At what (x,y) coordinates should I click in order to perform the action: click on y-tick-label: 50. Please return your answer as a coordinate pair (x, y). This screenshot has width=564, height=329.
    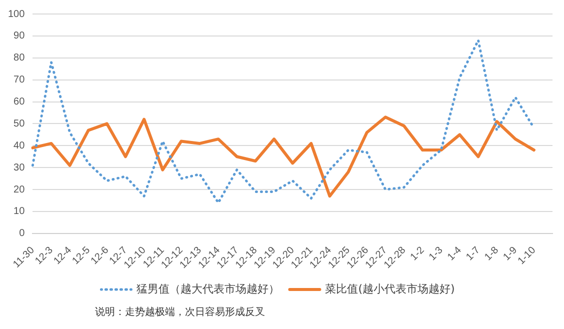
    Looking at the image, I should click on (20, 124).